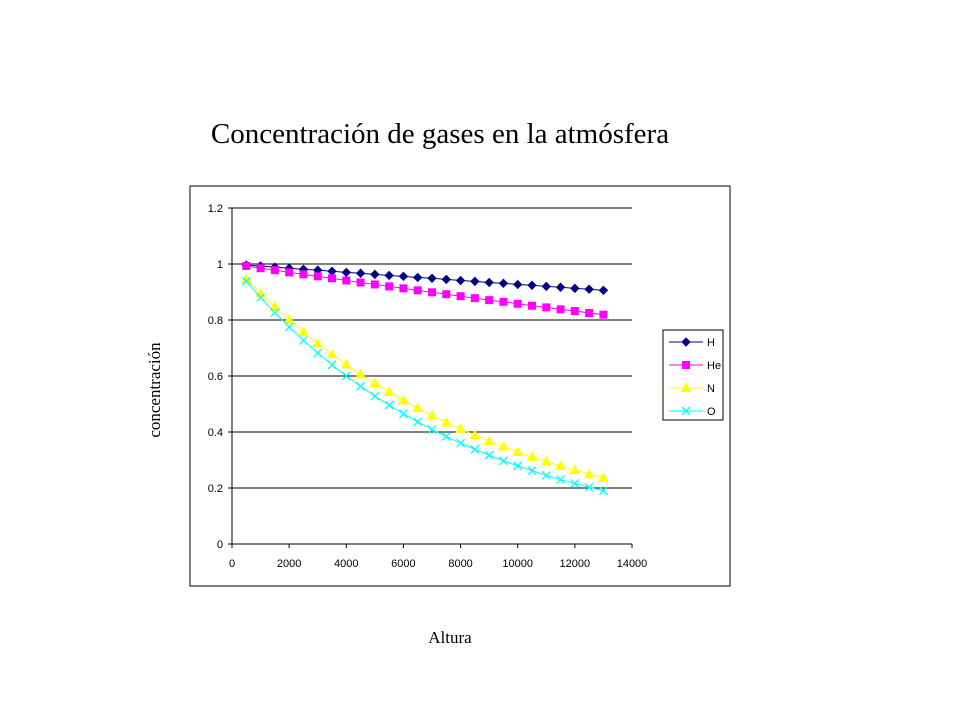 This screenshot has height=720, width=960. I want to click on slide-title: Concentración de gases en la atmósfera, so click(440, 134).